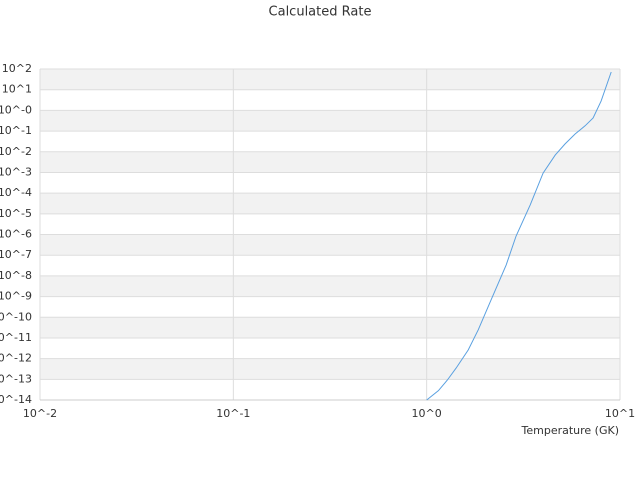 Image resolution: width=640 pixels, height=480 pixels. What do you see at coordinates (17, 89) in the screenshot?
I see `y-tick-label: 10^1` at bounding box center [17, 89].